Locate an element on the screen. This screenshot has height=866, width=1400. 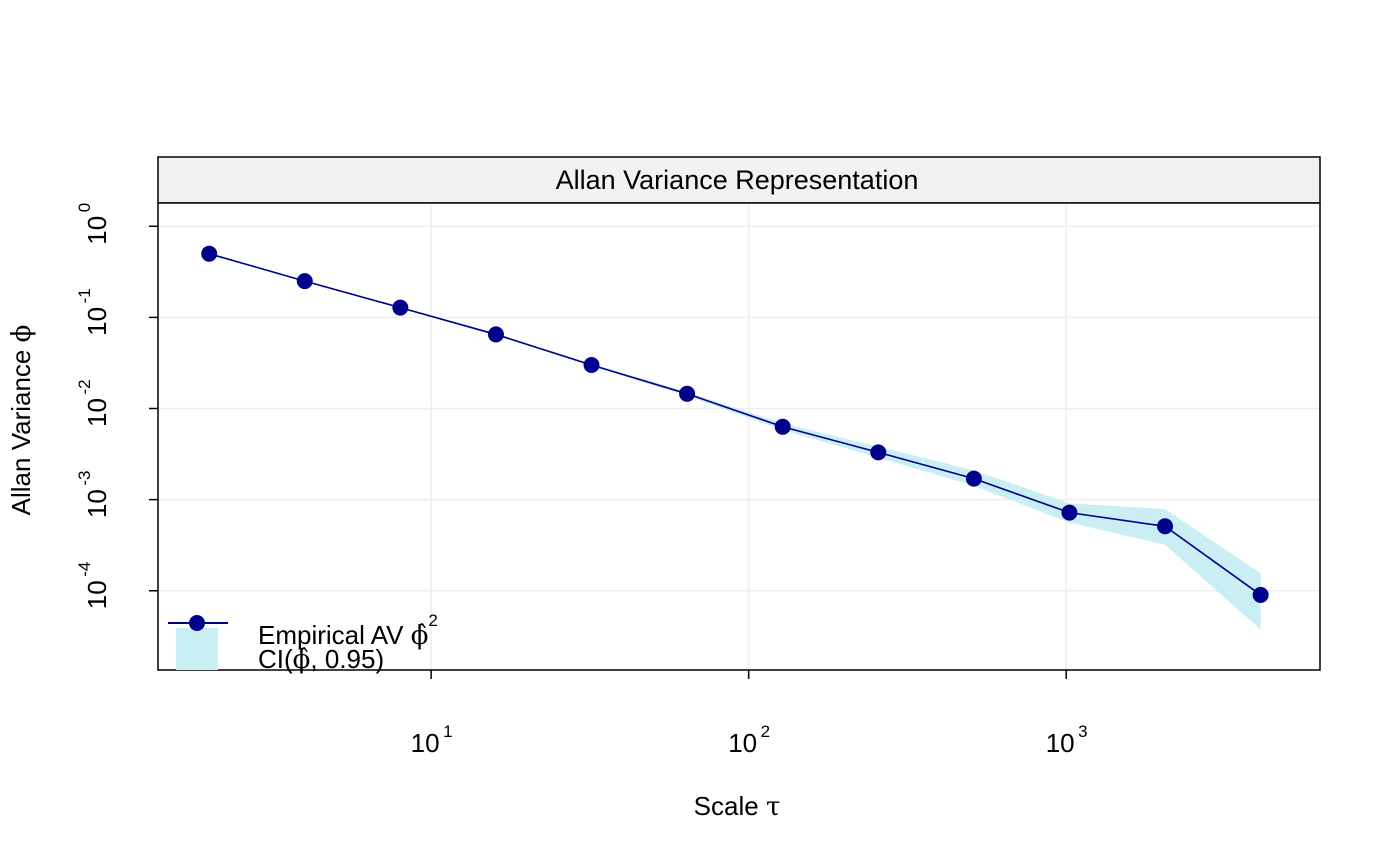
legend-ci-symbol: ϕ̂ is located at coordinates (302, 660).